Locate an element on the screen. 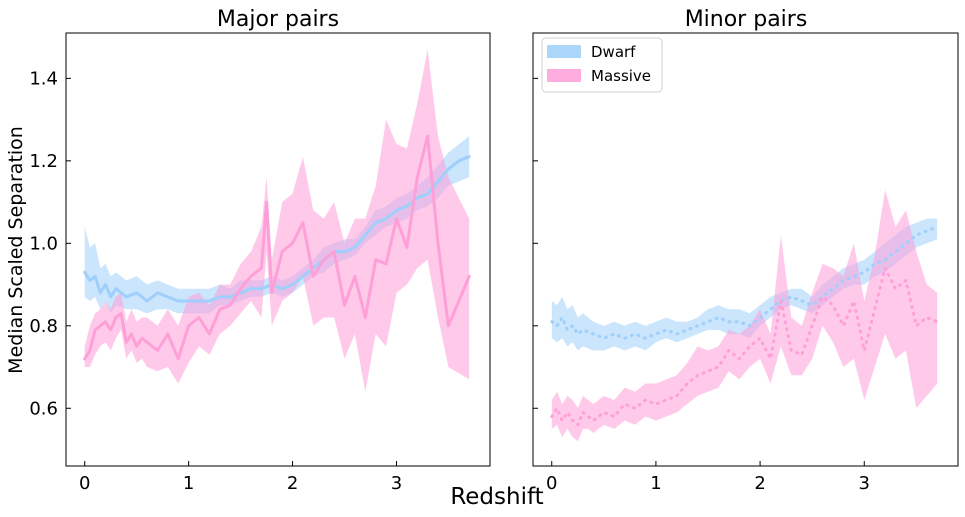  y-axis-ticks: 0.6 0.8 1.0 1.2 1.4 is located at coordinates (50, 243).